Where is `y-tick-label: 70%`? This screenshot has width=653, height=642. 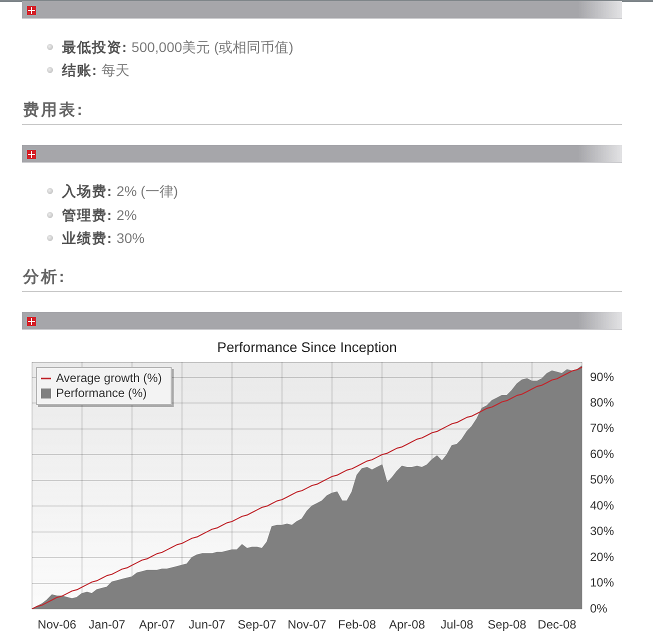 y-tick-label: 70% is located at coordinates (602, 428).